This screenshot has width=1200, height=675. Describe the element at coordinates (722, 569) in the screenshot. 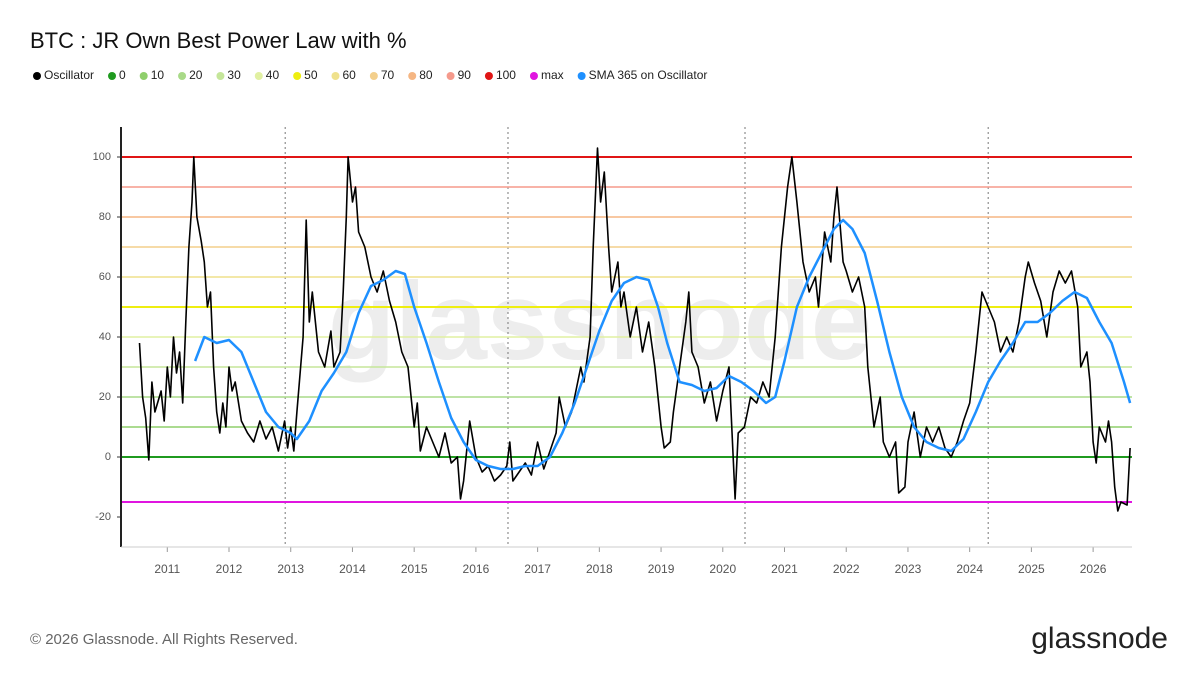

I see `x-tick-label: 2020` at that location.